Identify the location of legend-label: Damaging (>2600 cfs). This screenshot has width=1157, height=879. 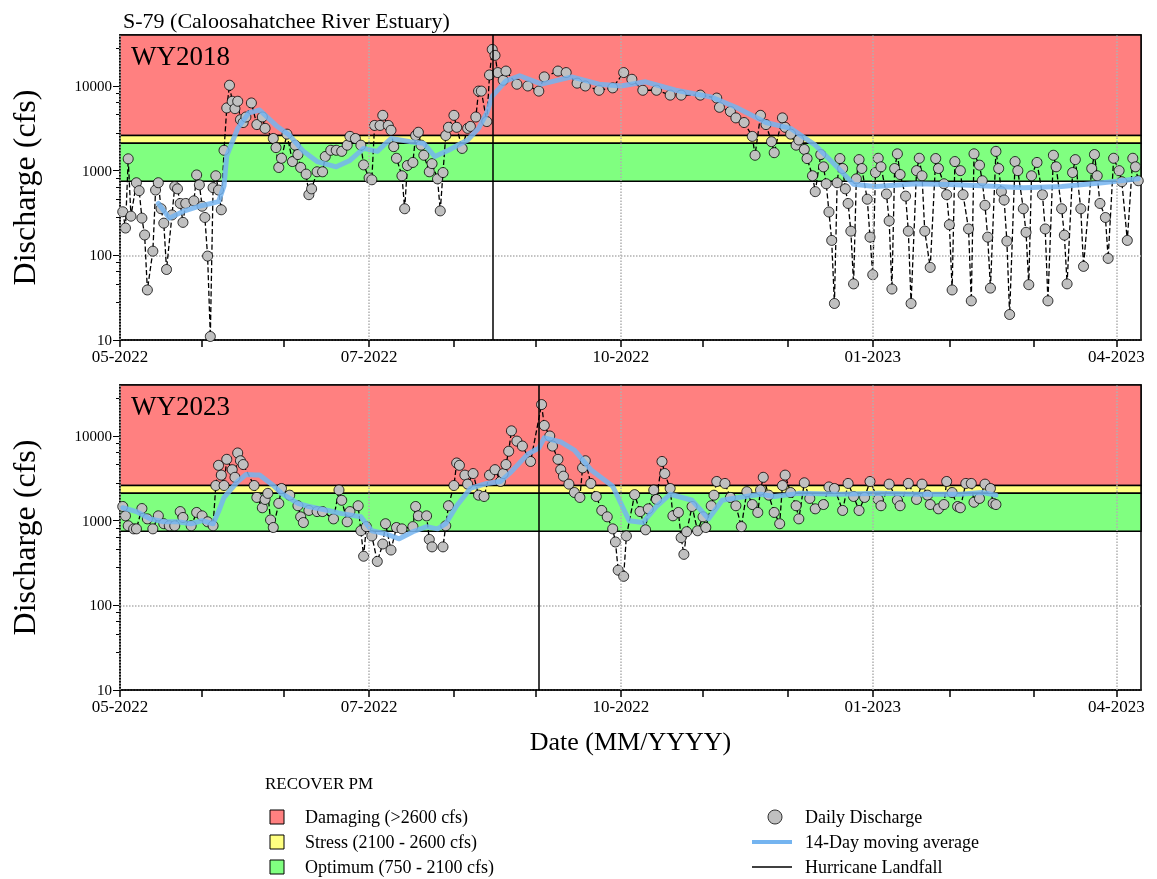
(387, 817).